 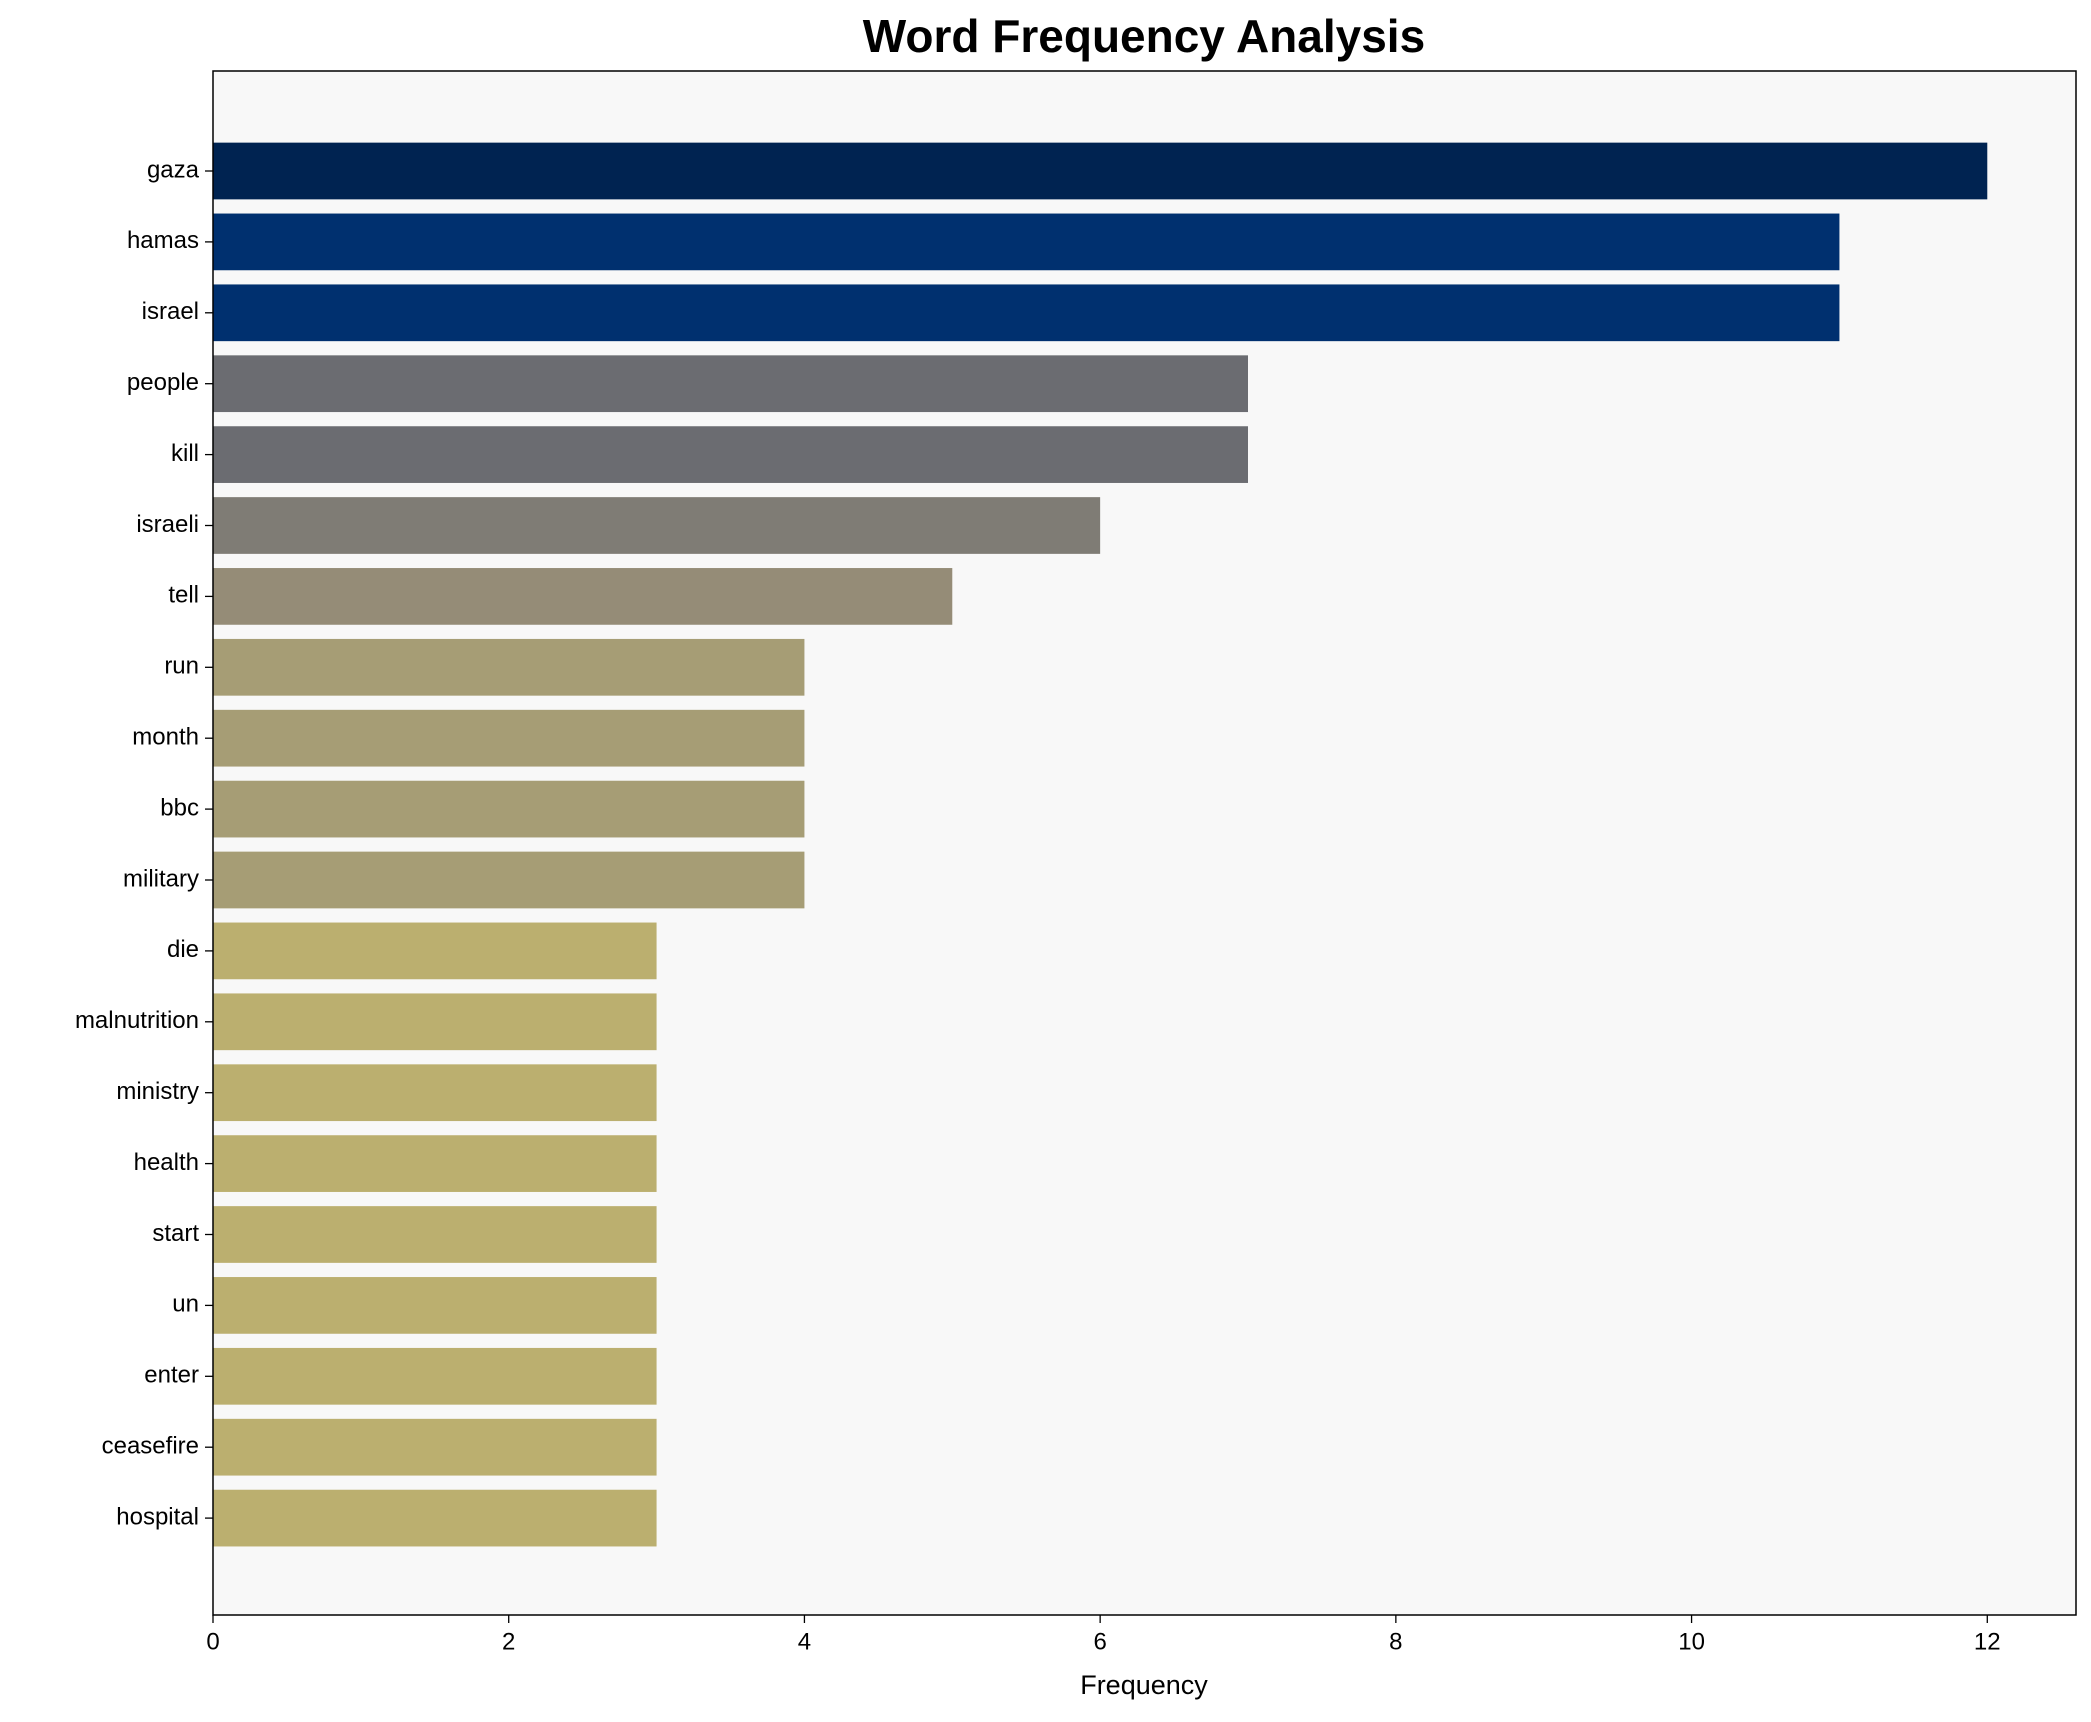 What do you see at coordinates (181, 666) in the screenshot?
I see `y-tick-label: run` at bounding box center [181, 666].